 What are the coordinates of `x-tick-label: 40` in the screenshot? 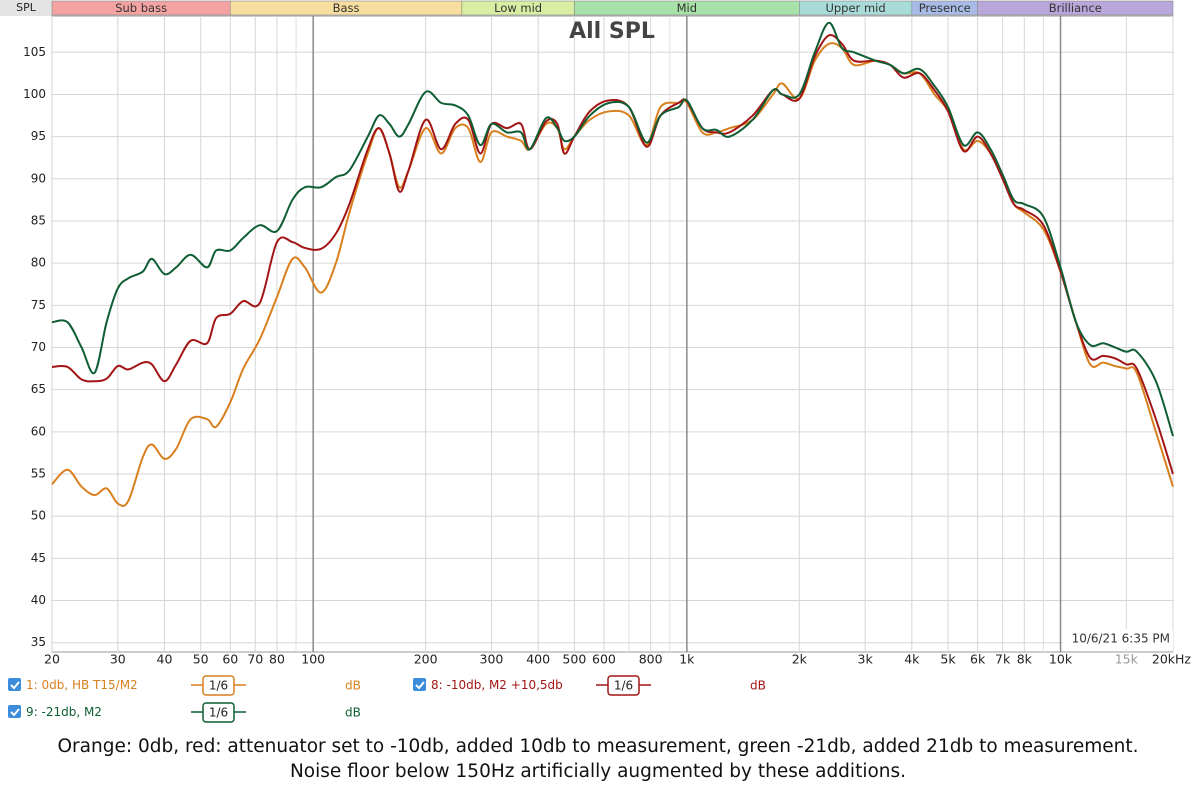 It's located at (165, 659).